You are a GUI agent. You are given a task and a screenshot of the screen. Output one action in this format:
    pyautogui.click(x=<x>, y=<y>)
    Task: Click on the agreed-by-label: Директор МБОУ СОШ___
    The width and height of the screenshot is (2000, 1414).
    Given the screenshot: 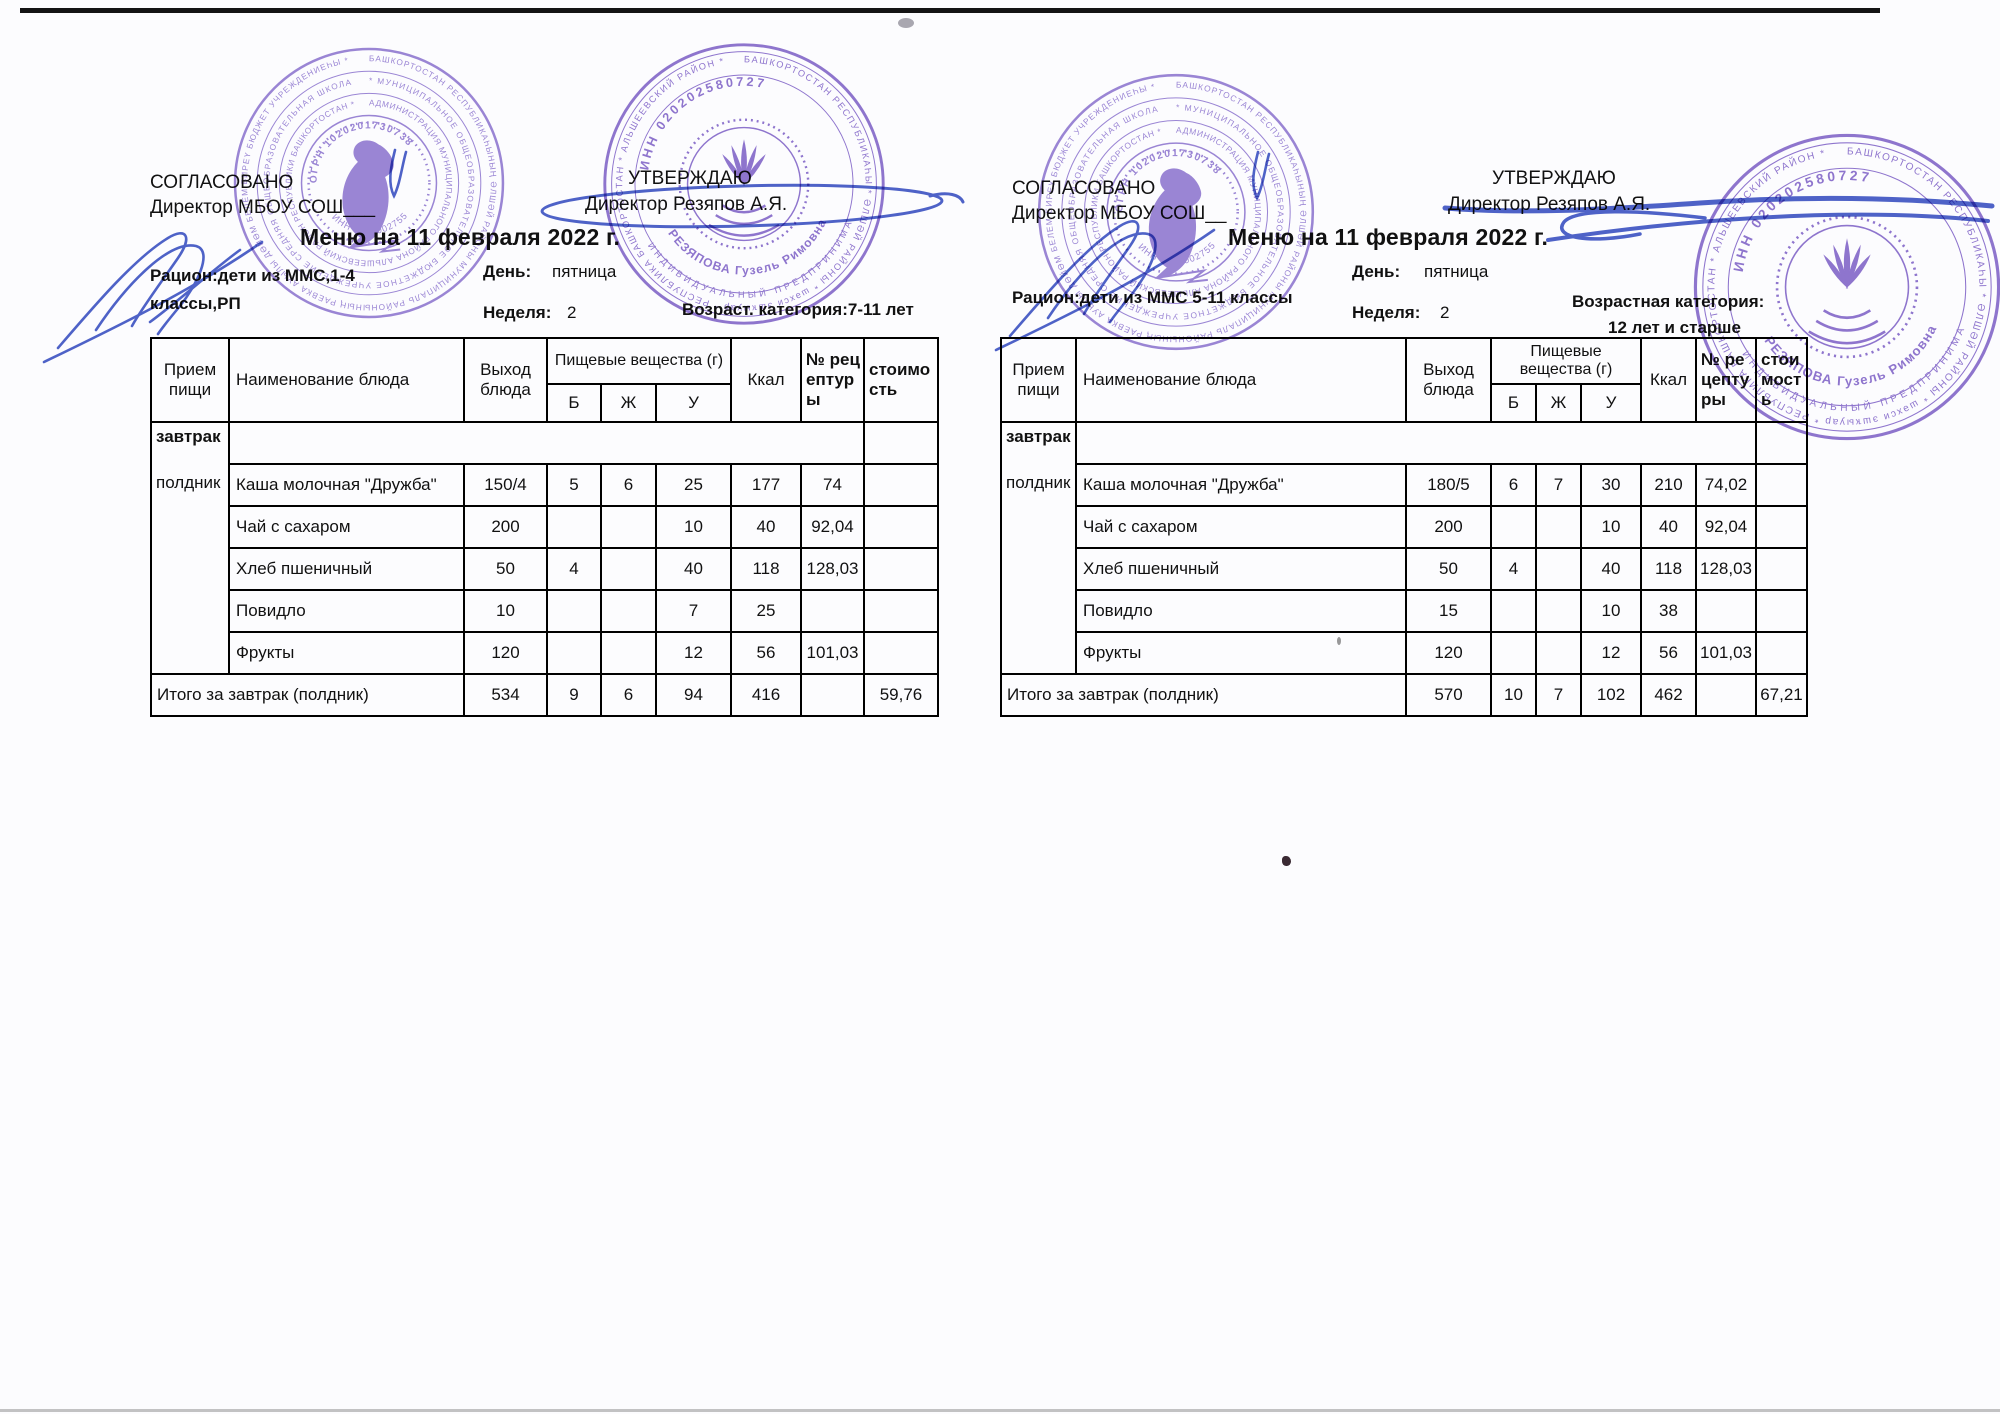 What is the action you would take?
    pyautogui.click(x=263, y=207)
    